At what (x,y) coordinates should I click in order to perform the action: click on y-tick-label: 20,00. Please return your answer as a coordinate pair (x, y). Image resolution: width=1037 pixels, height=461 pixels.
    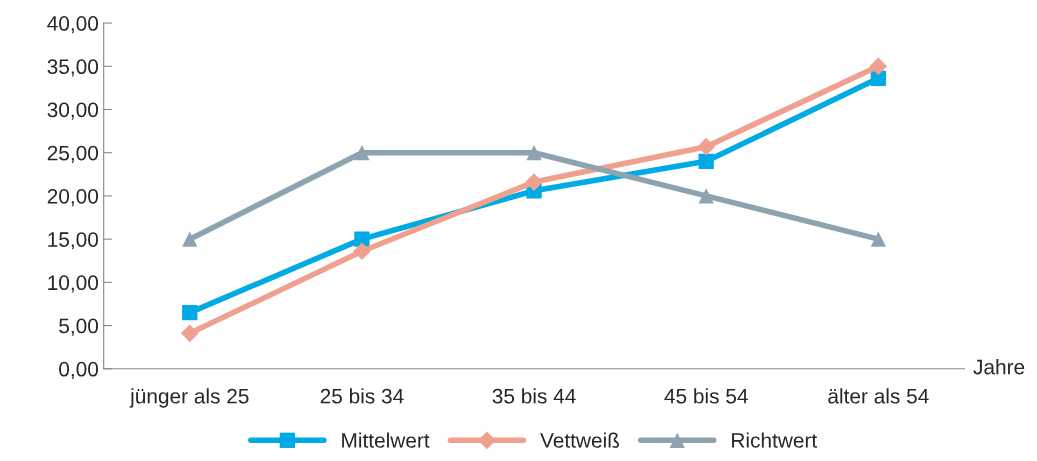
    Looking at the image, I should click on (73, 197).